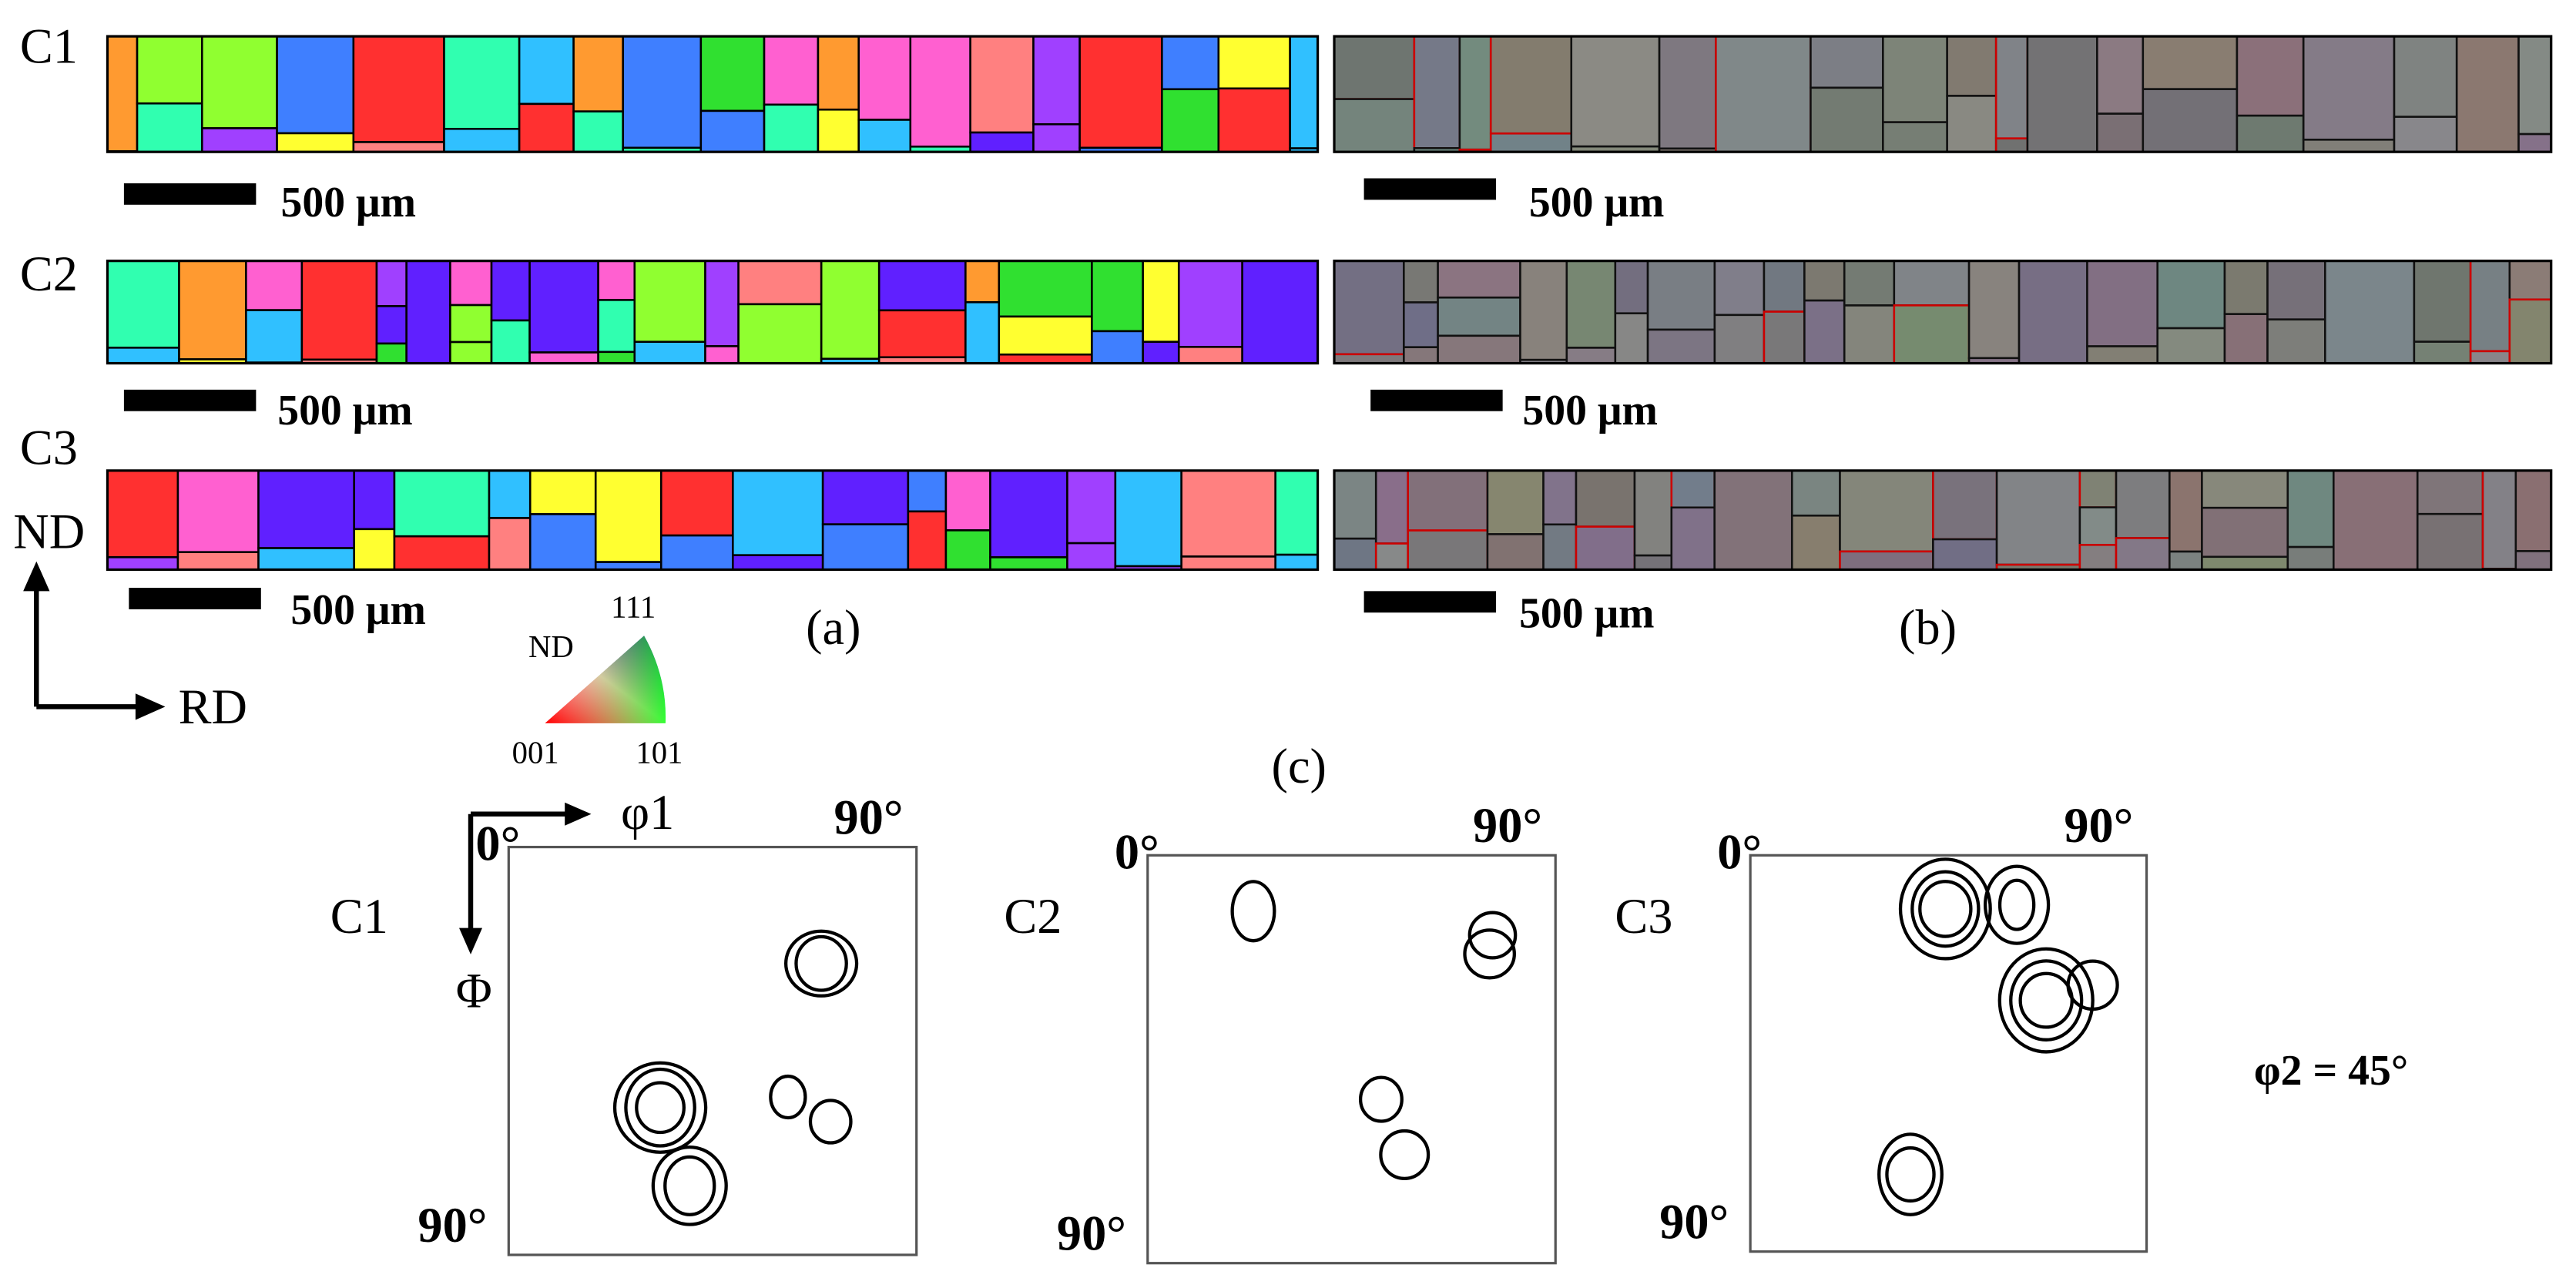  What do you see at coordinates (49, 45) in the screenshot?
I see `row-label: C1` at bounding box center [49, 45].